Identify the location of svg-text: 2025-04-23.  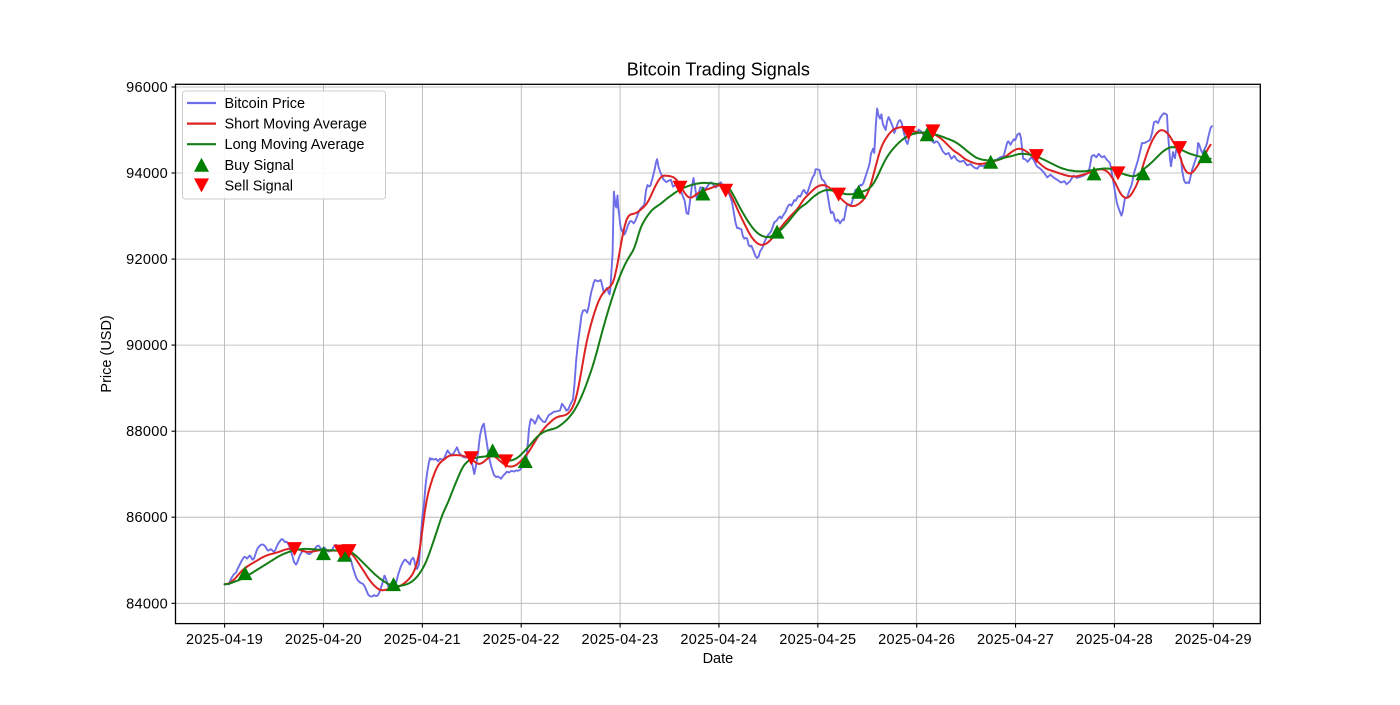
(619, 640).